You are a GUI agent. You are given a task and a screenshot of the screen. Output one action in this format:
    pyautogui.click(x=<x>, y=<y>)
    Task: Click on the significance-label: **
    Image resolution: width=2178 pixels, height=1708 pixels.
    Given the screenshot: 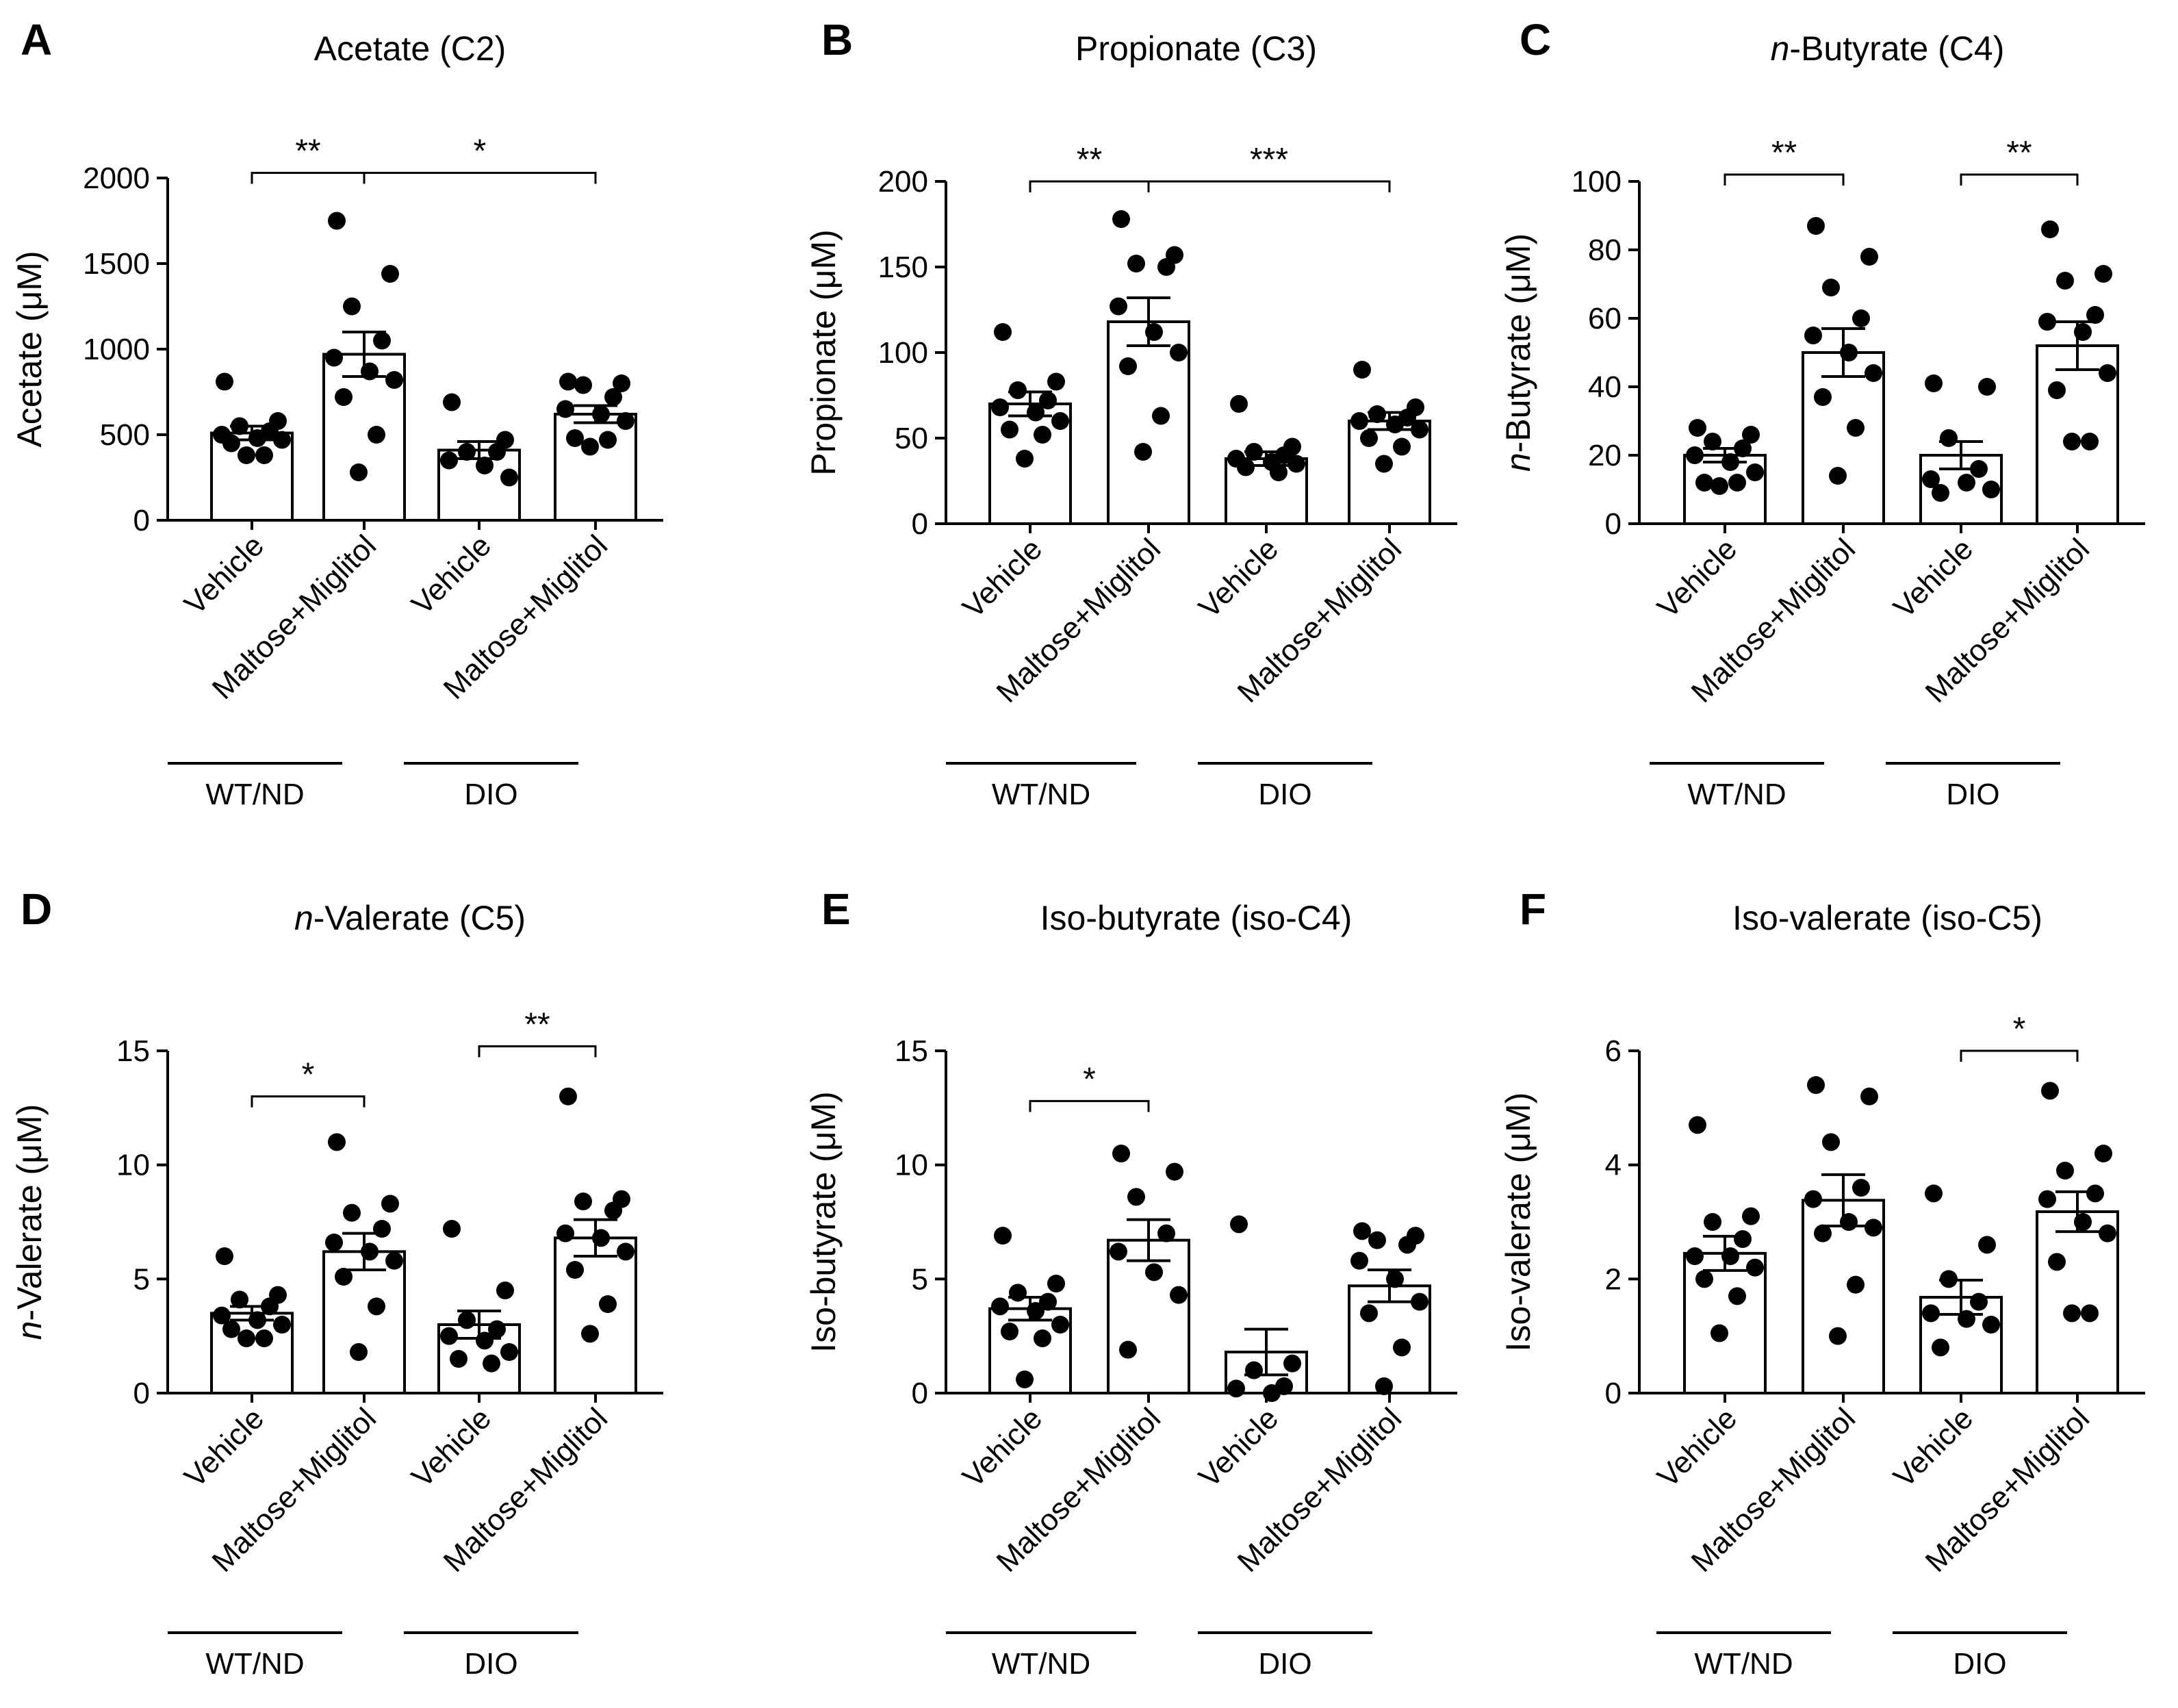 What is the action you would take?
    pyautogui.click(x=537, y=1024)
    